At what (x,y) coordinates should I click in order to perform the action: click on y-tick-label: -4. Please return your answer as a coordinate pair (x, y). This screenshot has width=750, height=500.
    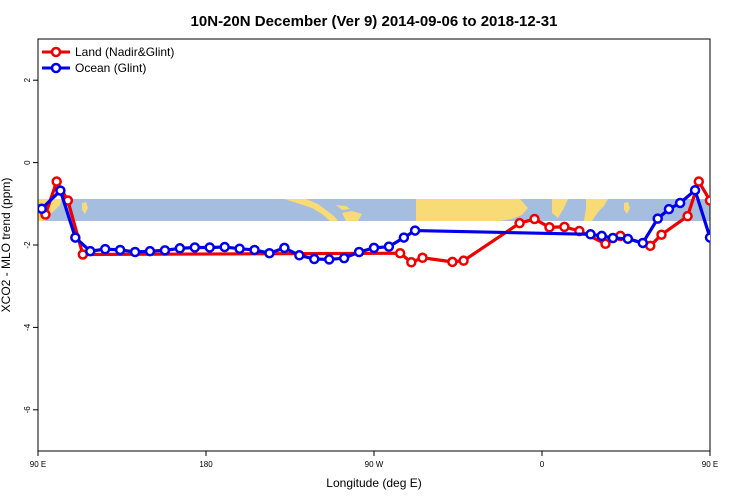
    Looking at the image, I should click on (27, 327).